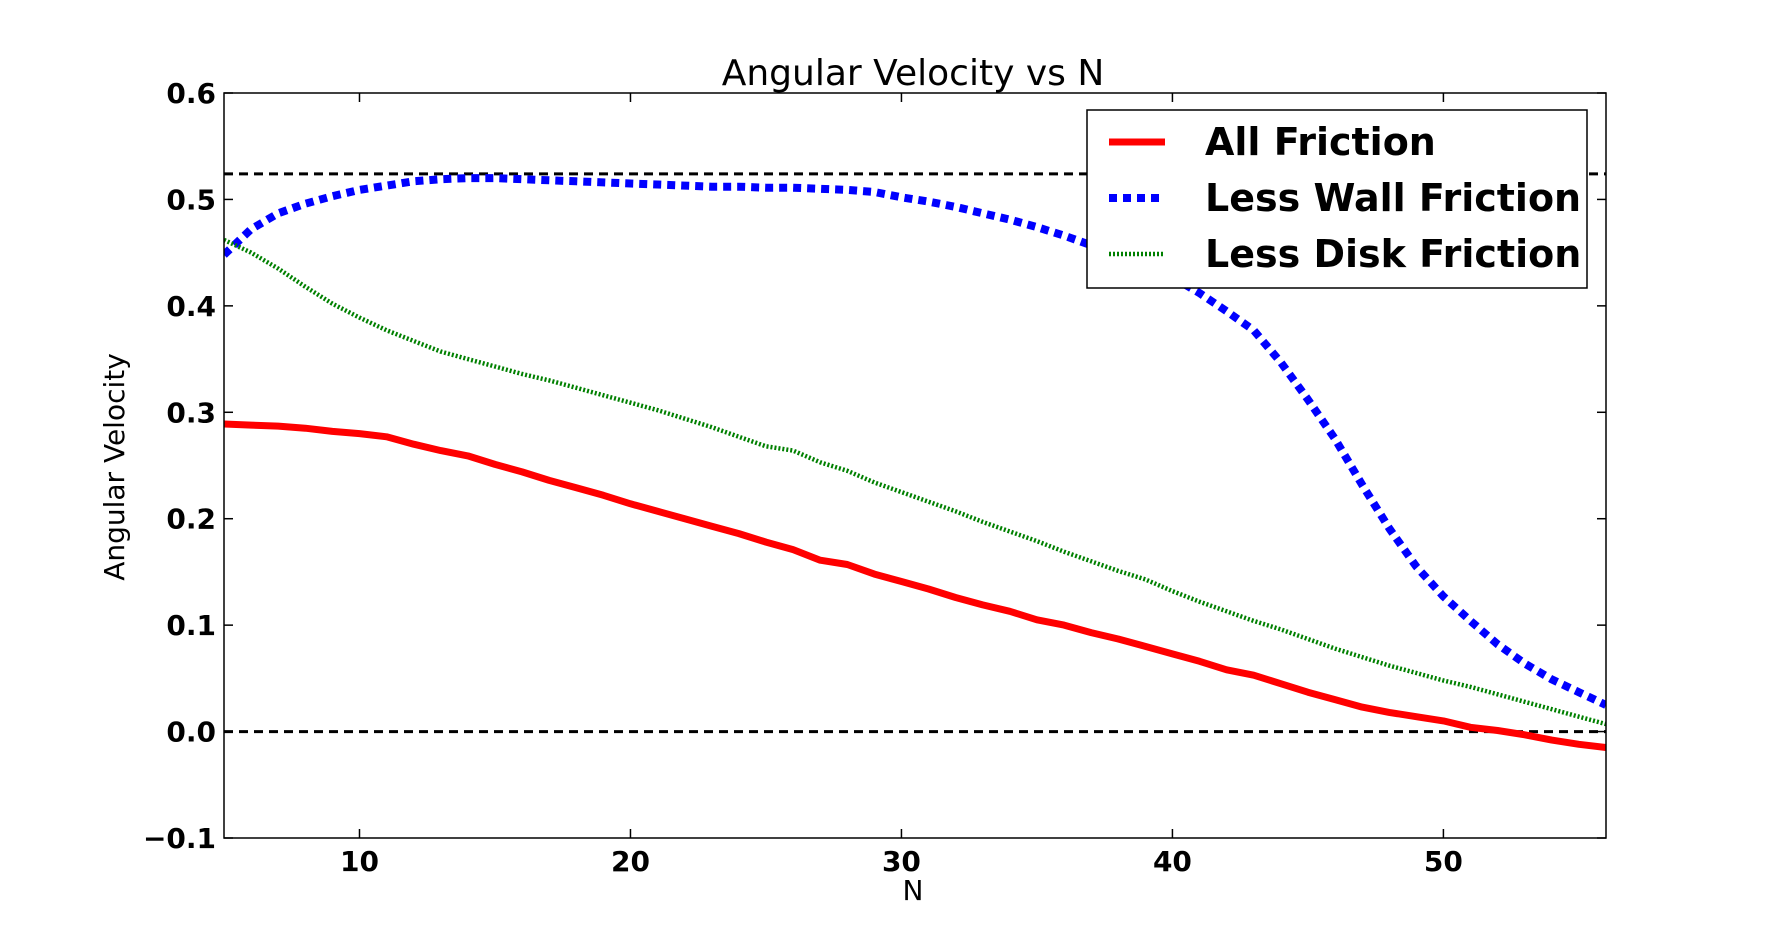 The height and width of the screenshot is (928, 1777). Describe the element at coordinates (359, 861) in the screenshot. I see `x-tick-label-0: 10` at that location.